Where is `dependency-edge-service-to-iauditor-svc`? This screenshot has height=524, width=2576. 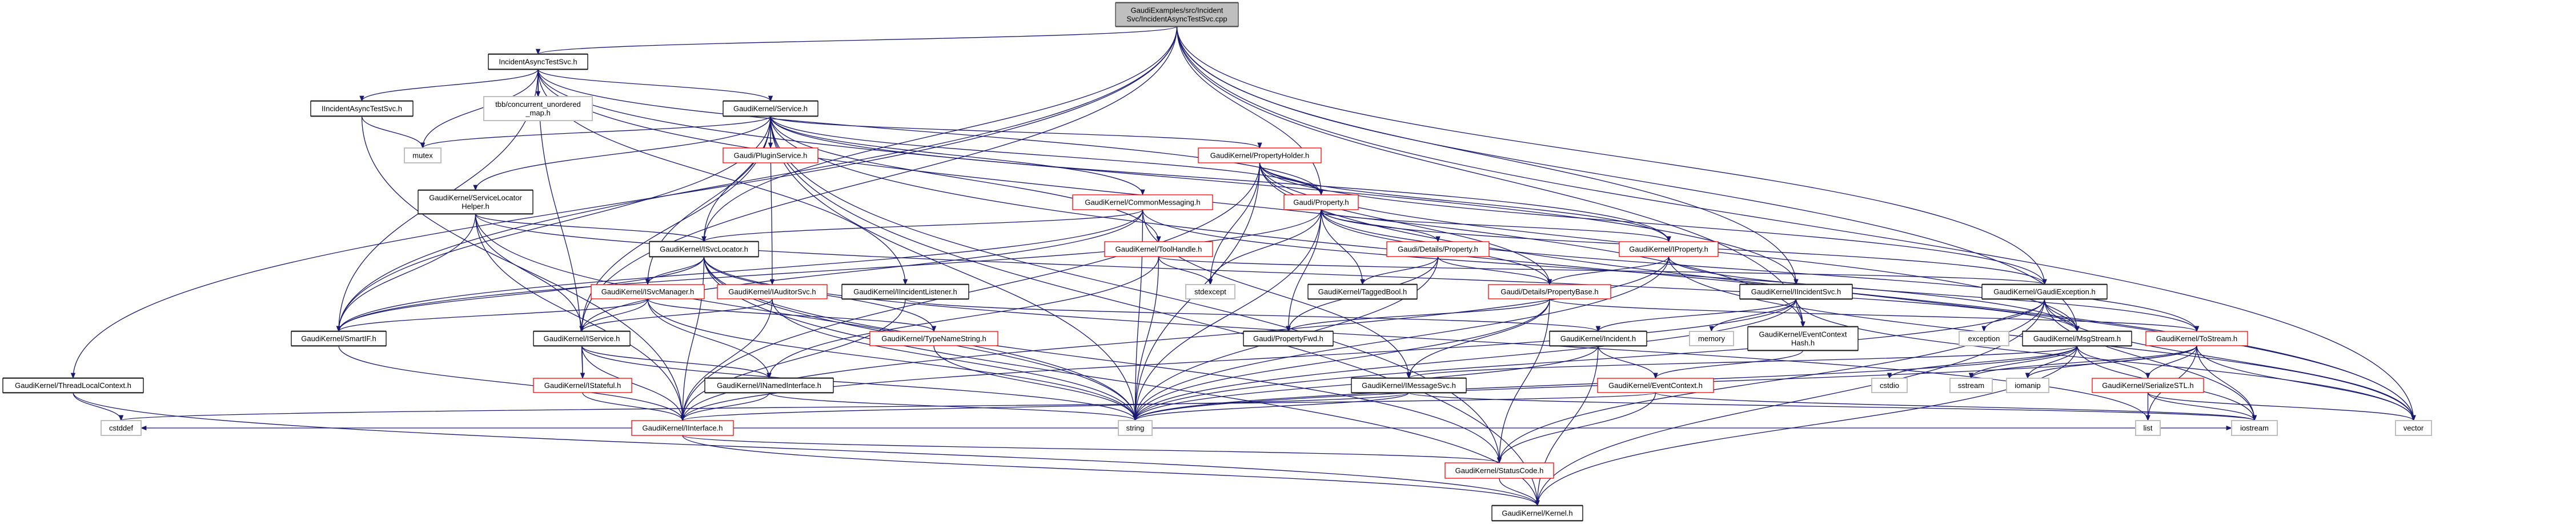 dependency-edge-service-to-iauditor-svc is located at coordinates (772, 200).